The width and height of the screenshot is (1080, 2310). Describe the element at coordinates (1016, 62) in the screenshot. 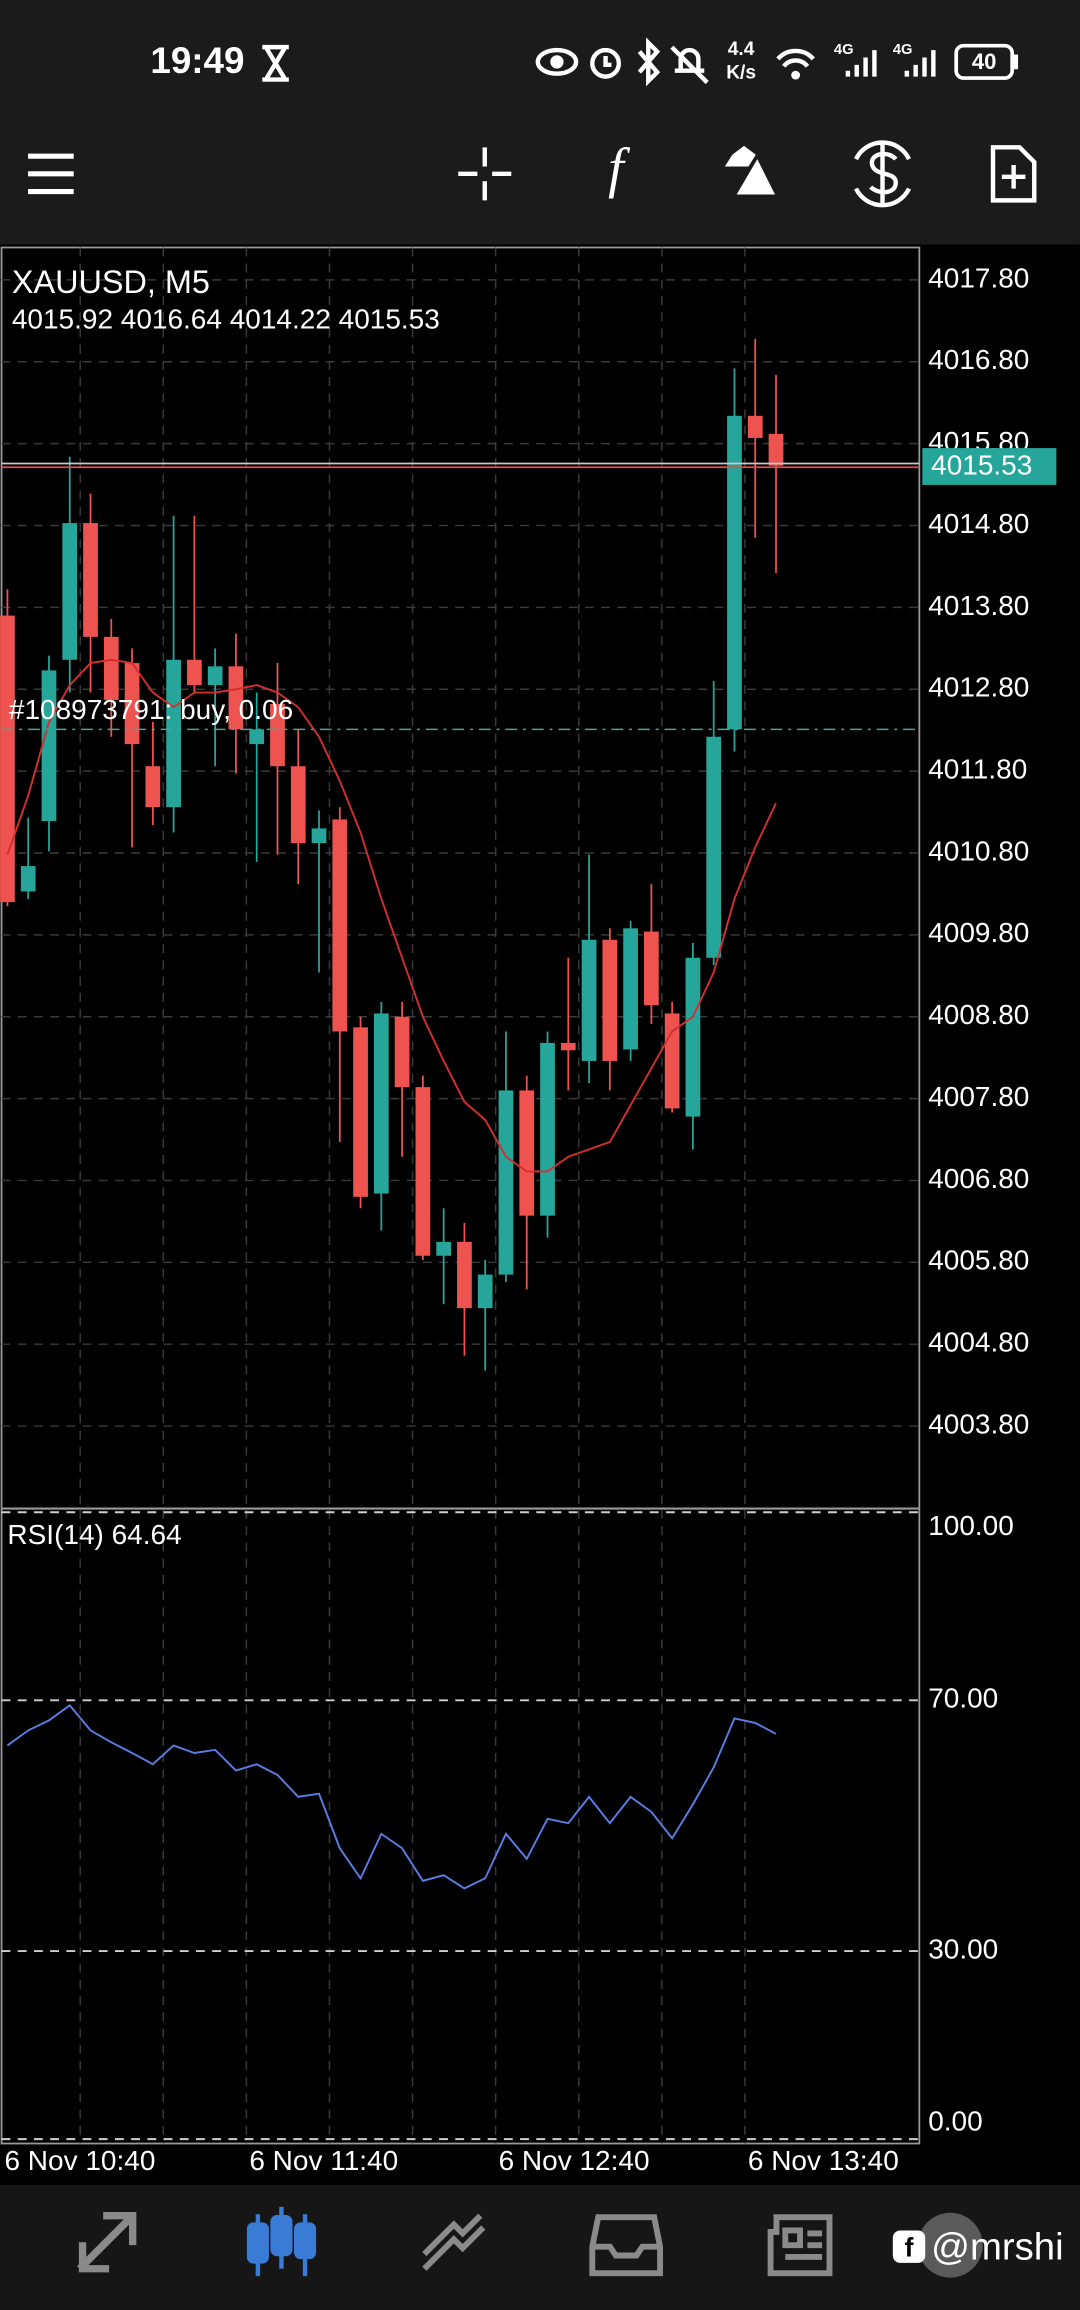

I see `battery-tip` at that location.